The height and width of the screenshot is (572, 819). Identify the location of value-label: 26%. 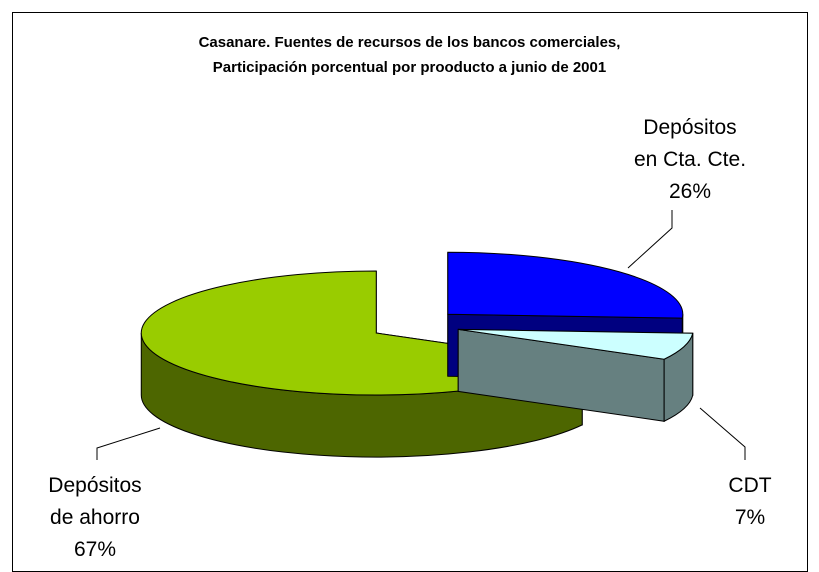
(690, 192).